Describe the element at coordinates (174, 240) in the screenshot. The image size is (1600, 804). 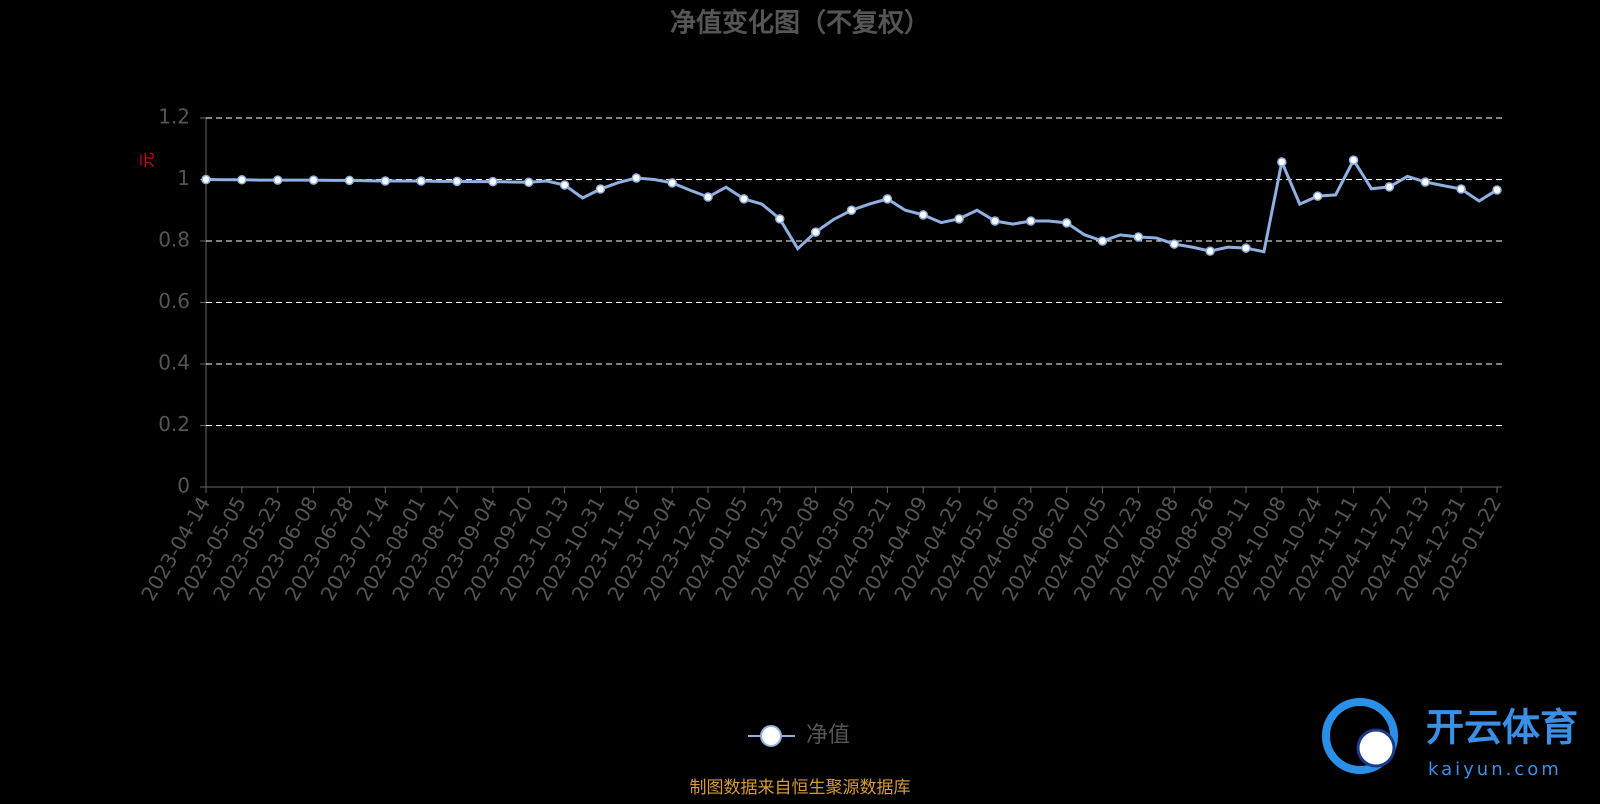
I see `y-tick-label: 0.8` at that location.